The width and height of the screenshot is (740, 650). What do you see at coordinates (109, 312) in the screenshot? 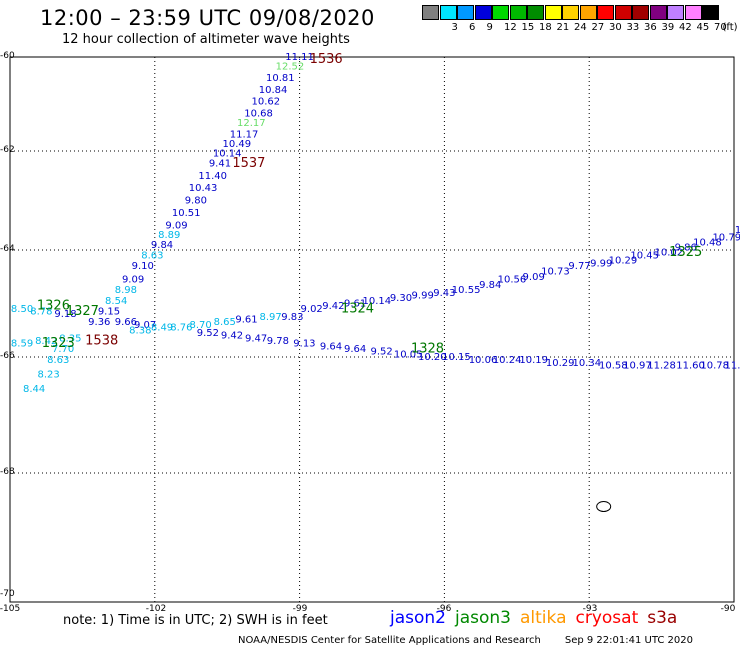
I see `wave-height-label: 9.15` at bounding box center [109, 312].